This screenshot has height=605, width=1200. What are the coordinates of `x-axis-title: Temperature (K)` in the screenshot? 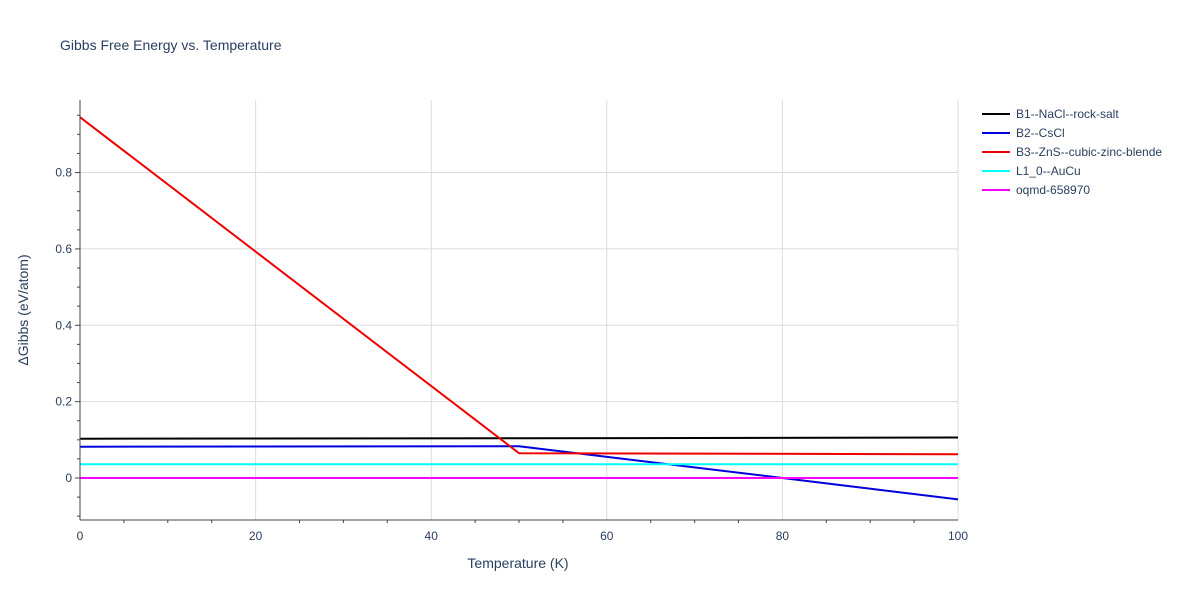 It's located at (517, 563).